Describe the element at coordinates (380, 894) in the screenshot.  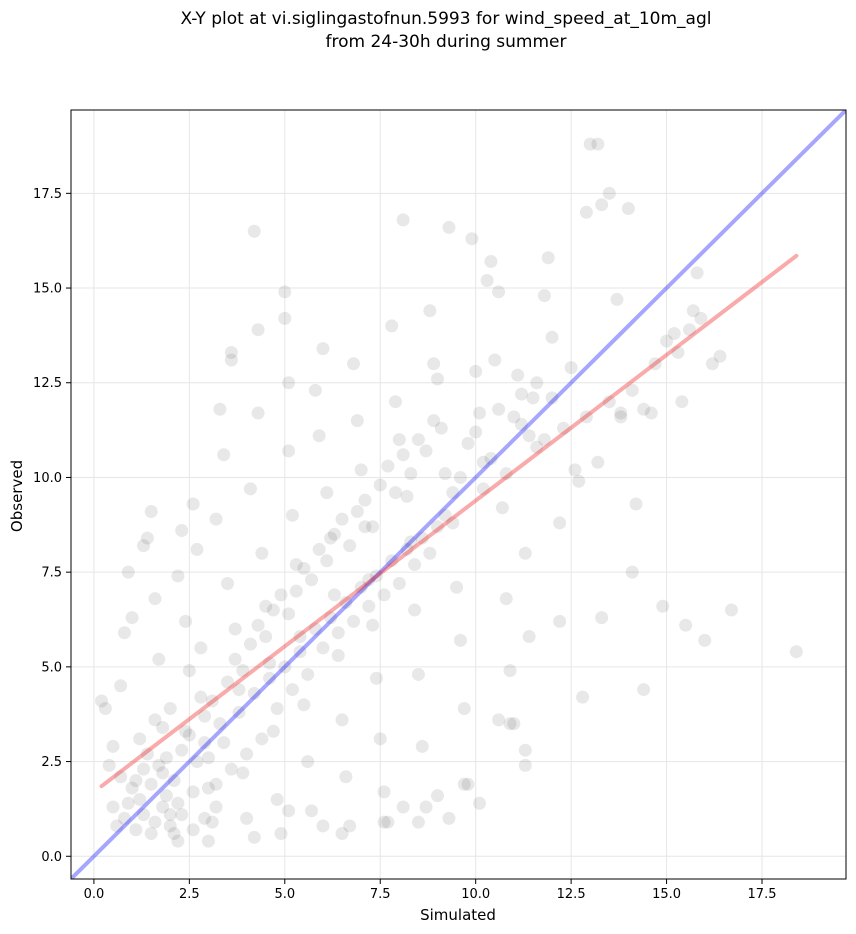
I see `x-tick-label: 7.5` at that location.